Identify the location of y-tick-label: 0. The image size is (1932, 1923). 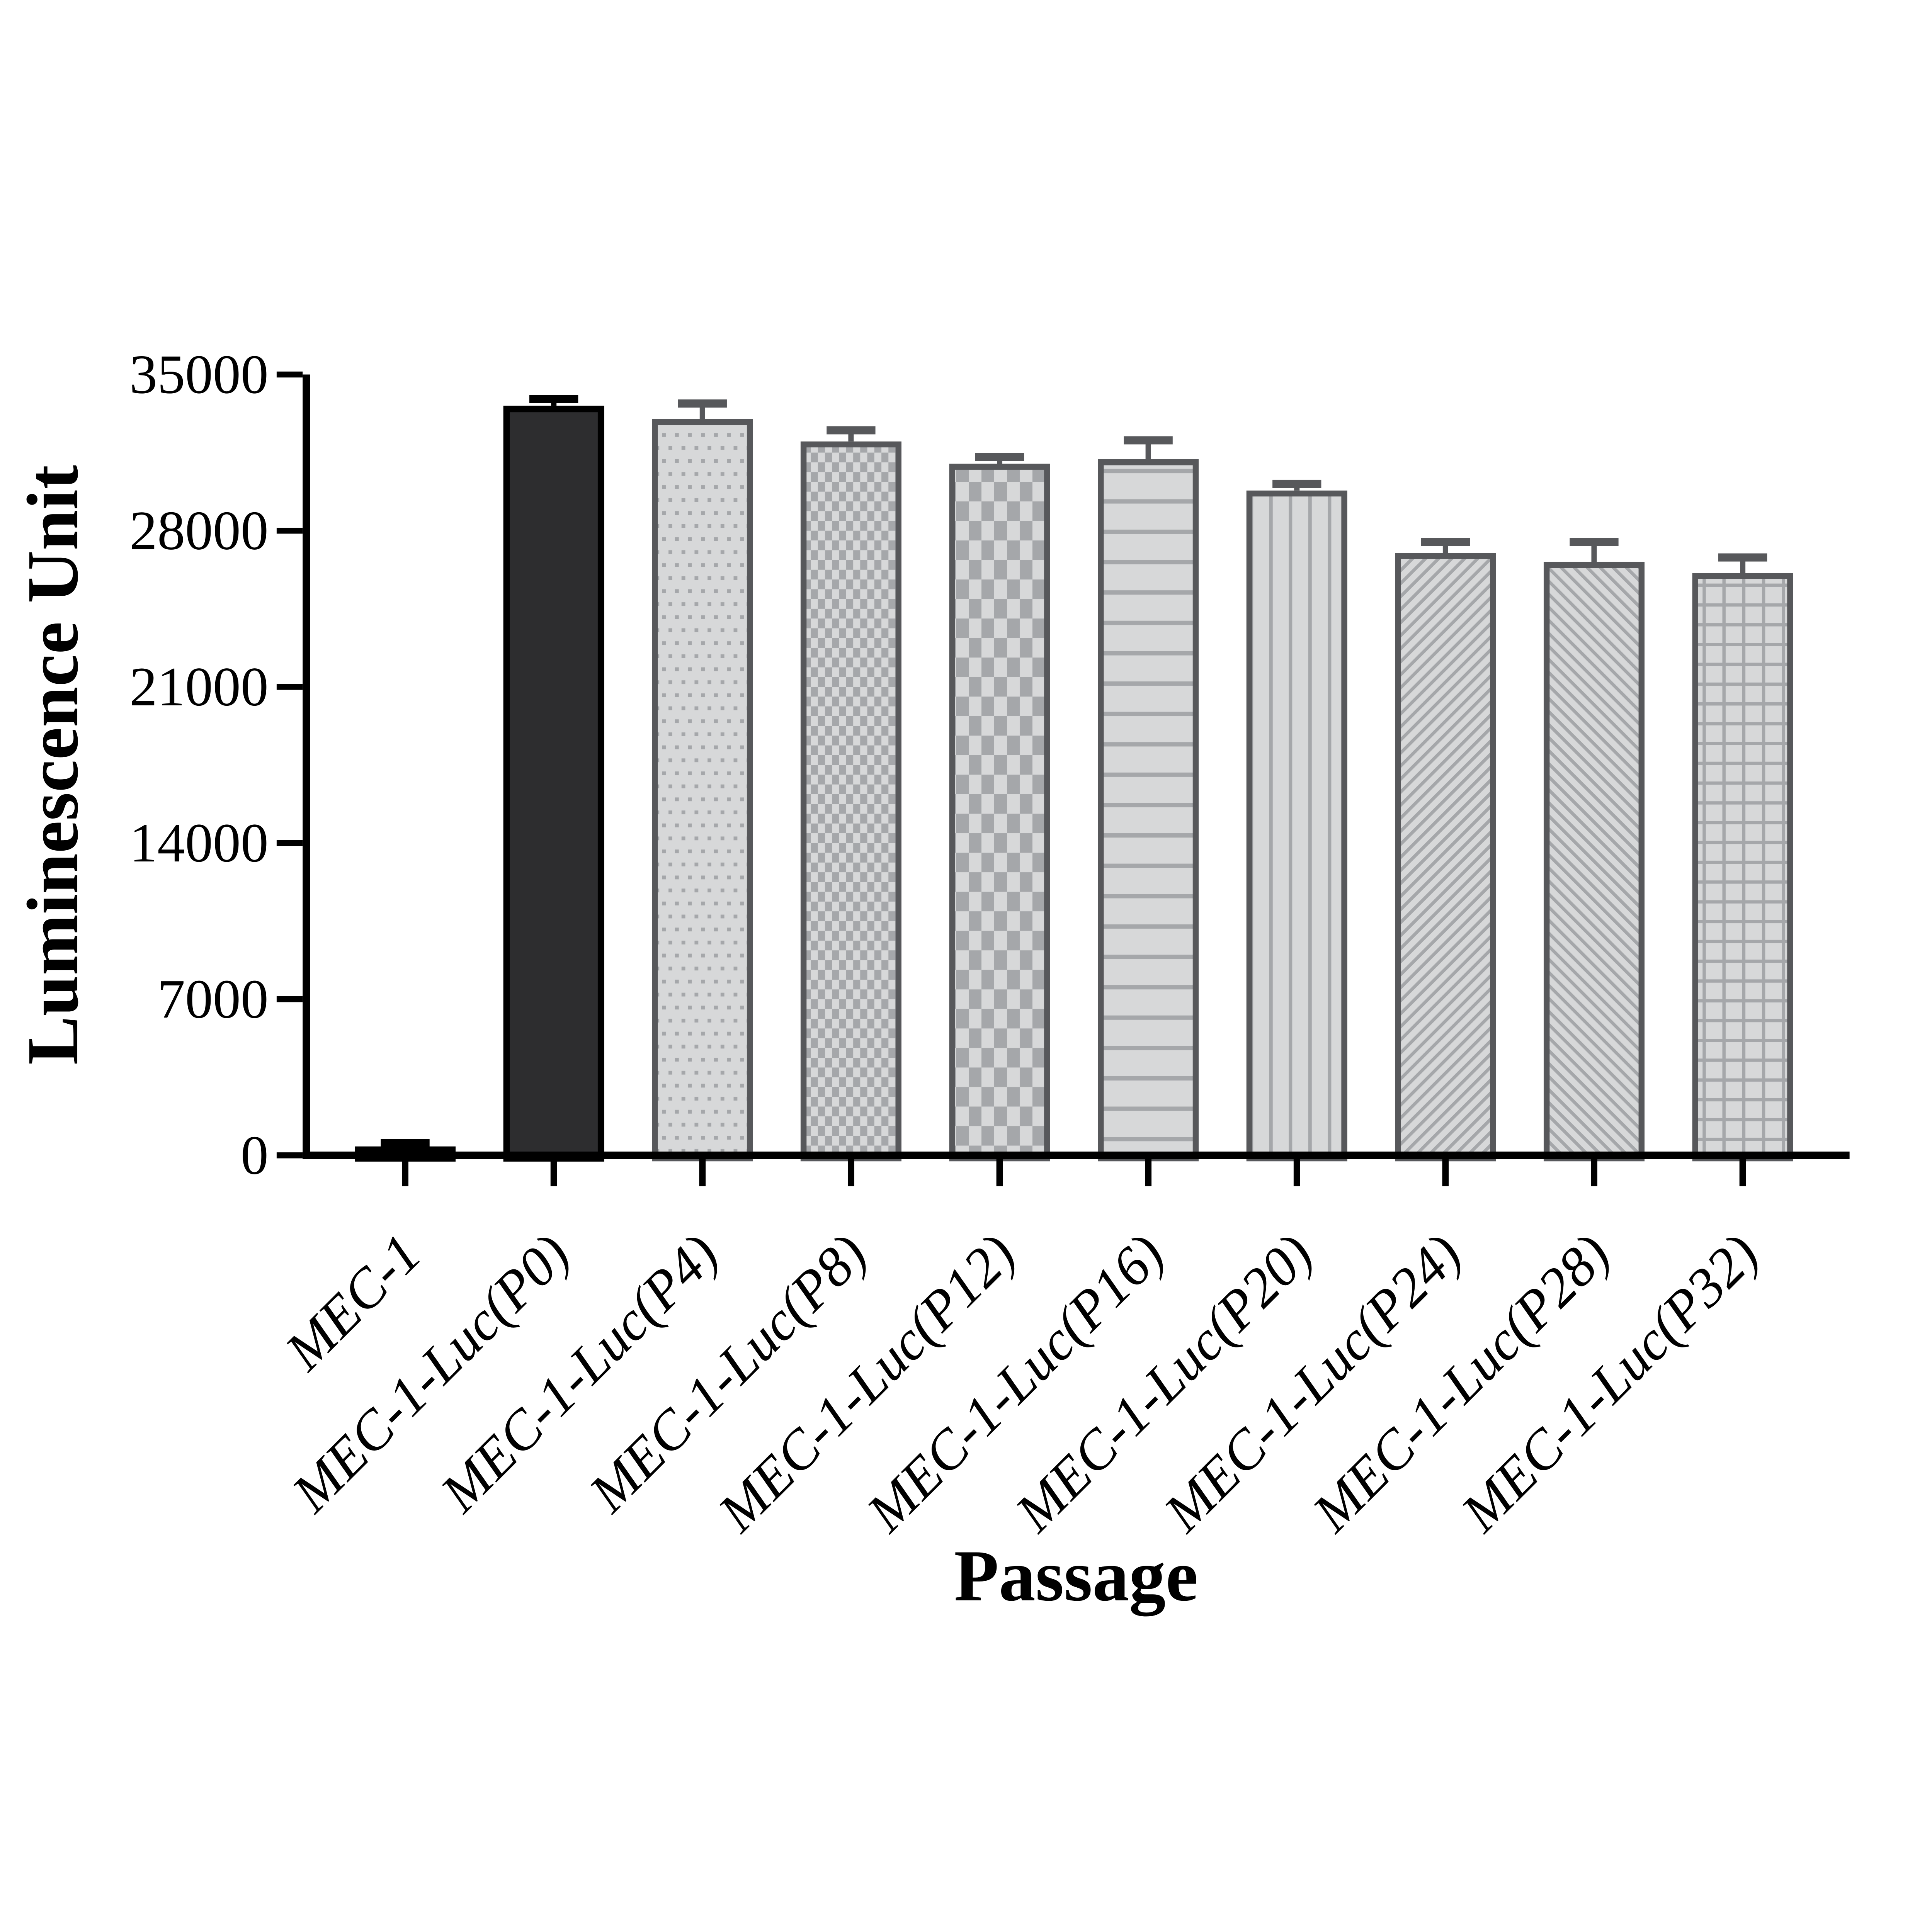
(255, 1155).